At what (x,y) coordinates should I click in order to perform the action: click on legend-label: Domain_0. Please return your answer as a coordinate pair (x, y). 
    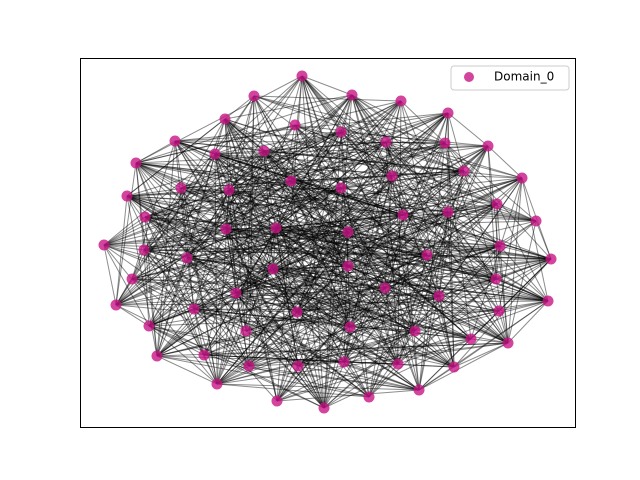
    Looking at the image, I should click on (524, 77).